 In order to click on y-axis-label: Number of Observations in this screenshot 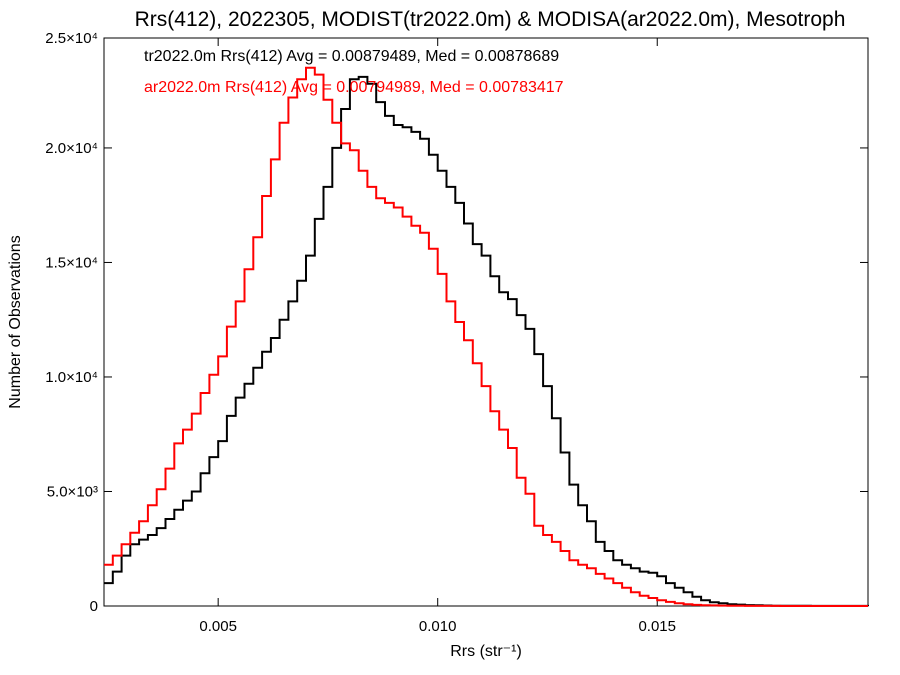, I will do `click(15, 321)`.